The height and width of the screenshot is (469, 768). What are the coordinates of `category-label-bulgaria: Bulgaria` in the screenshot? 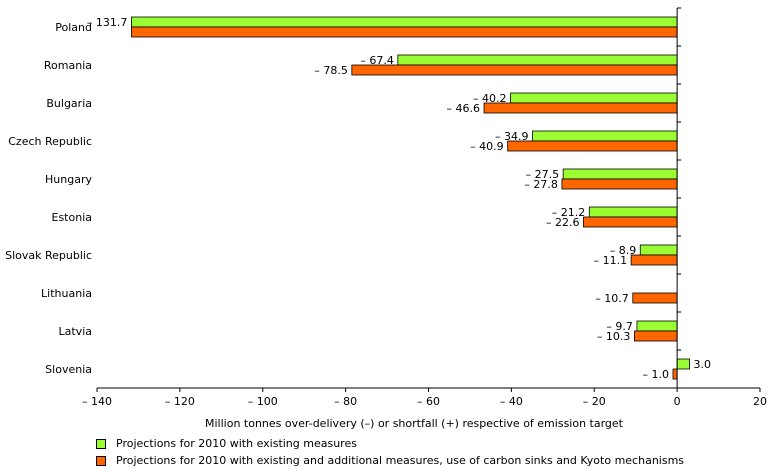 It's located at (69, 103).